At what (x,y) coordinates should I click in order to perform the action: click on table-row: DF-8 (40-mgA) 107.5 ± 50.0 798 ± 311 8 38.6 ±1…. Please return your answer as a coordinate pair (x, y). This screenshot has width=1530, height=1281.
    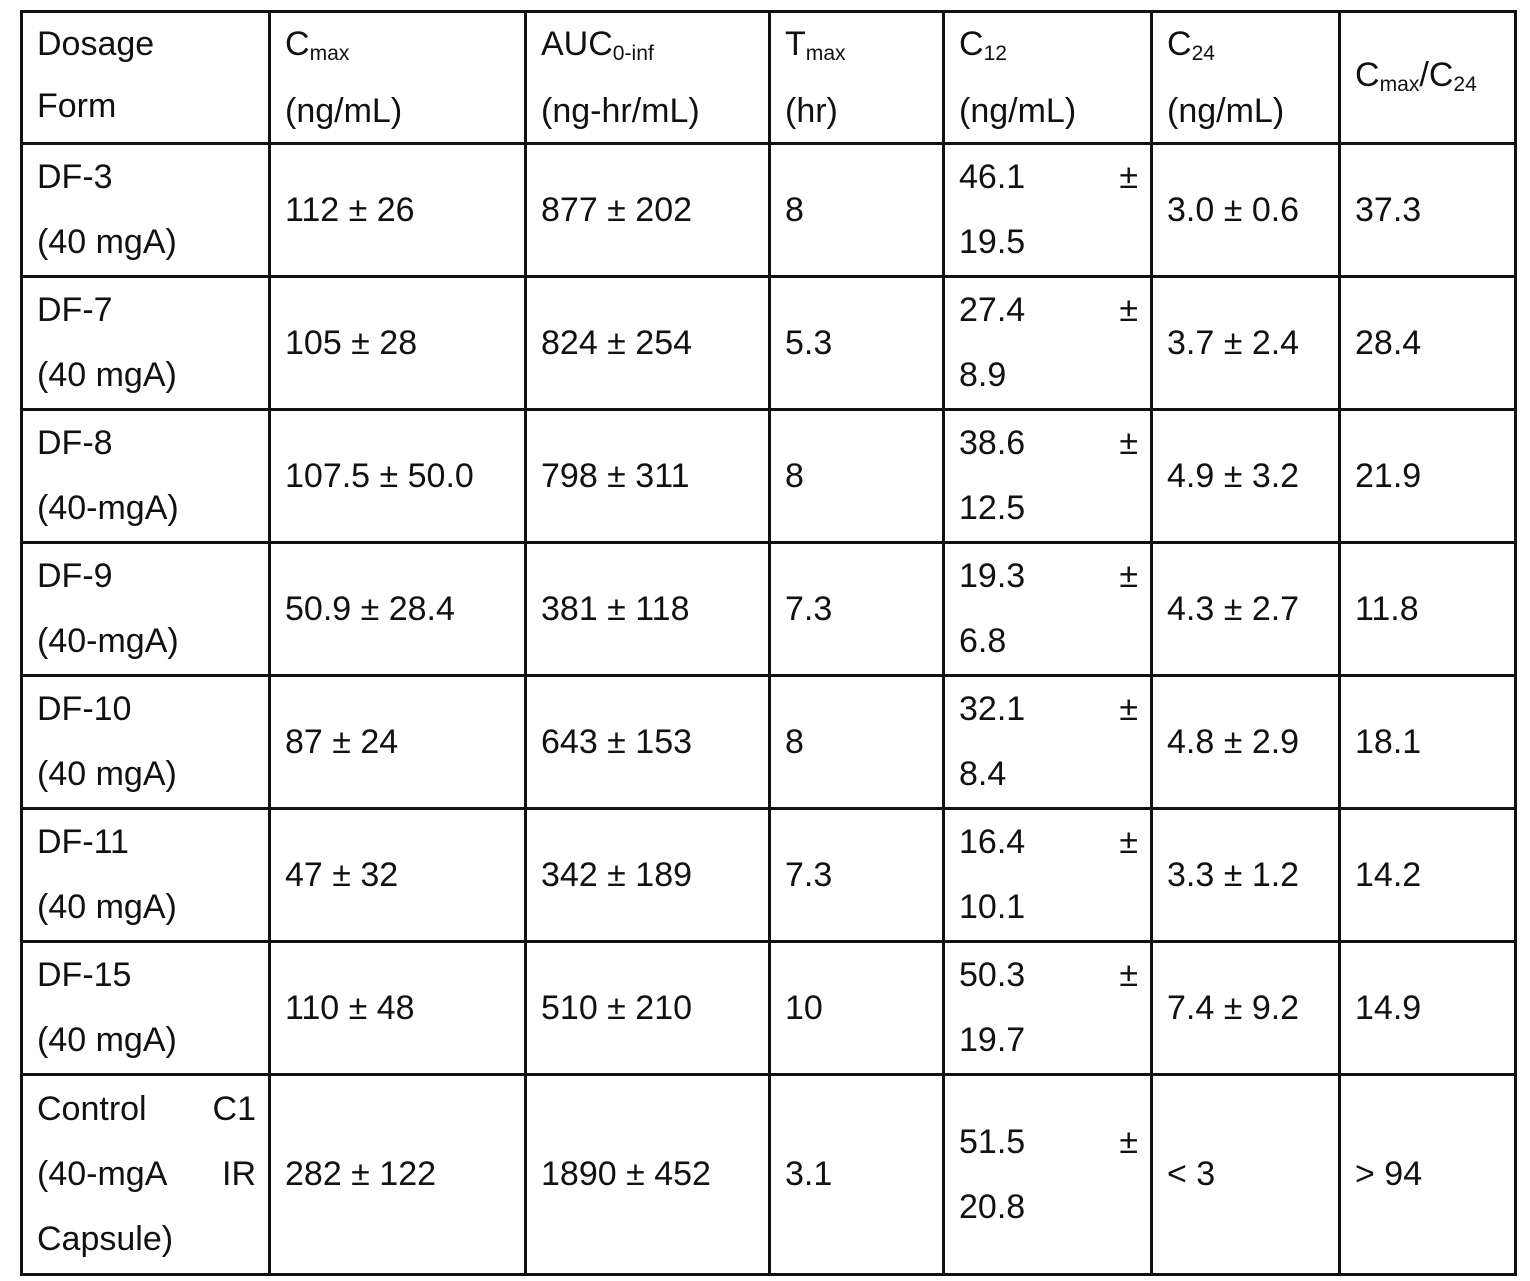
    Looking at the image, I should click on (768, 476).